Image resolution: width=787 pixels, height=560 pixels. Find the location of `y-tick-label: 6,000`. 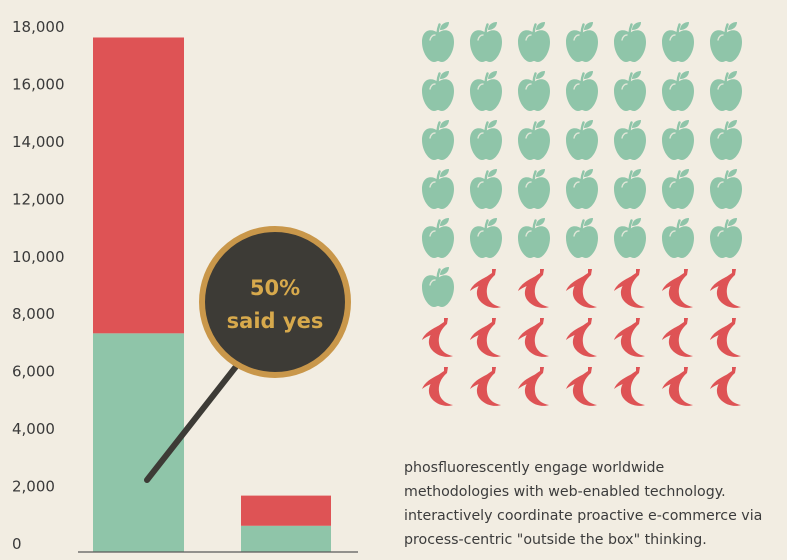

y-tick-label: 6,000 is located at coordinates (33, 372).